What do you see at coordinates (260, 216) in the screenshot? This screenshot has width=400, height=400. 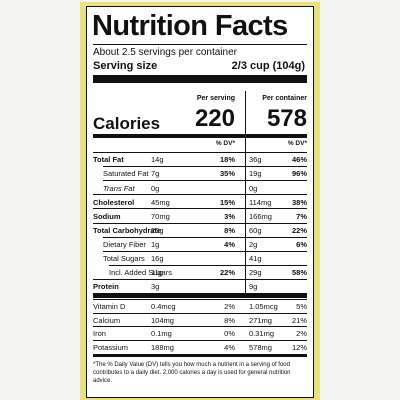 I see `amount: 166mg` at bounding box center [260, 216].